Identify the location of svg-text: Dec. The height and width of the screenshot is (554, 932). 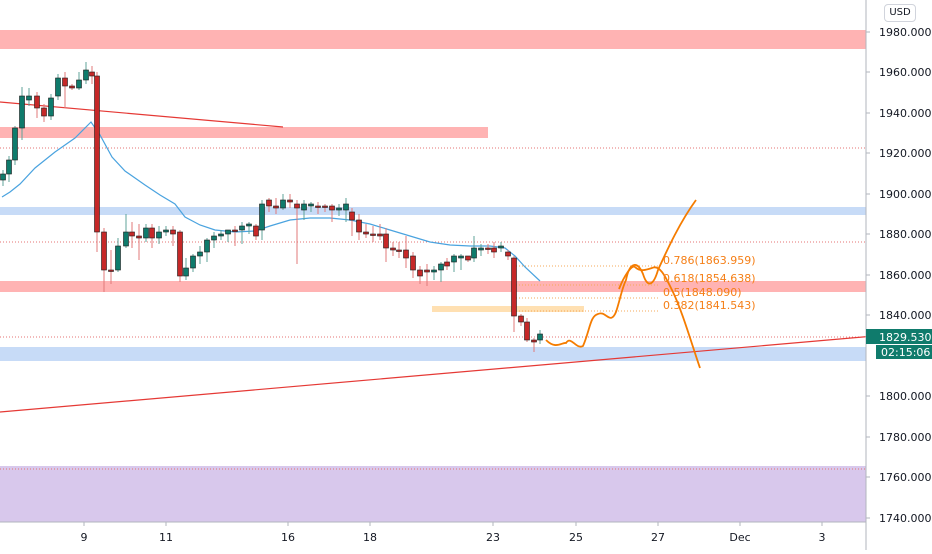
(739, 537).